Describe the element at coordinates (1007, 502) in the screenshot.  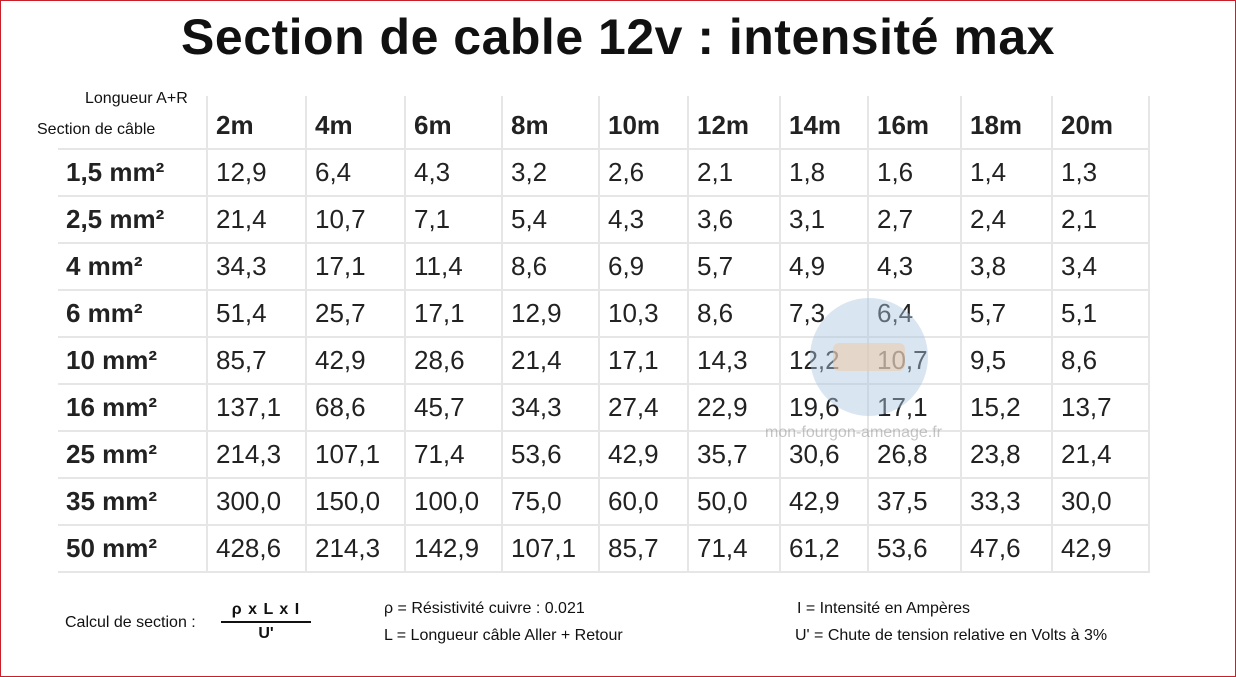
I see `ampacity-cell: 33,3` at that location.